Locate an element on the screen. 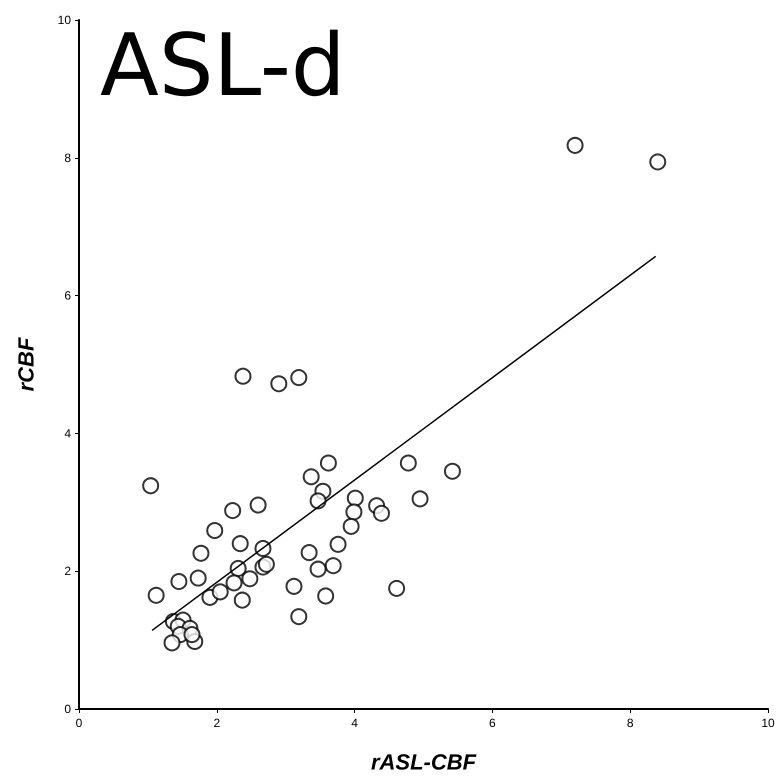  y-tick-label: 0 is located at coordinates (68, 709).